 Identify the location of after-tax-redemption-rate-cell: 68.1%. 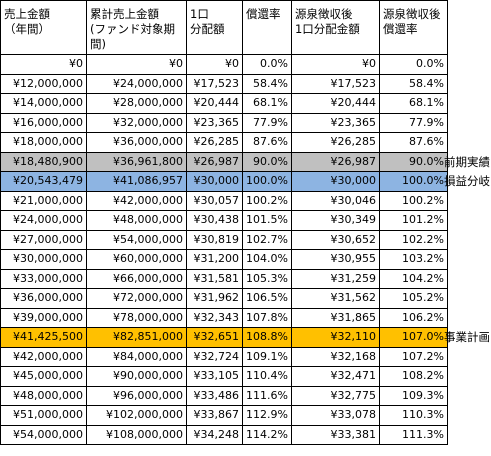
(413, 103).